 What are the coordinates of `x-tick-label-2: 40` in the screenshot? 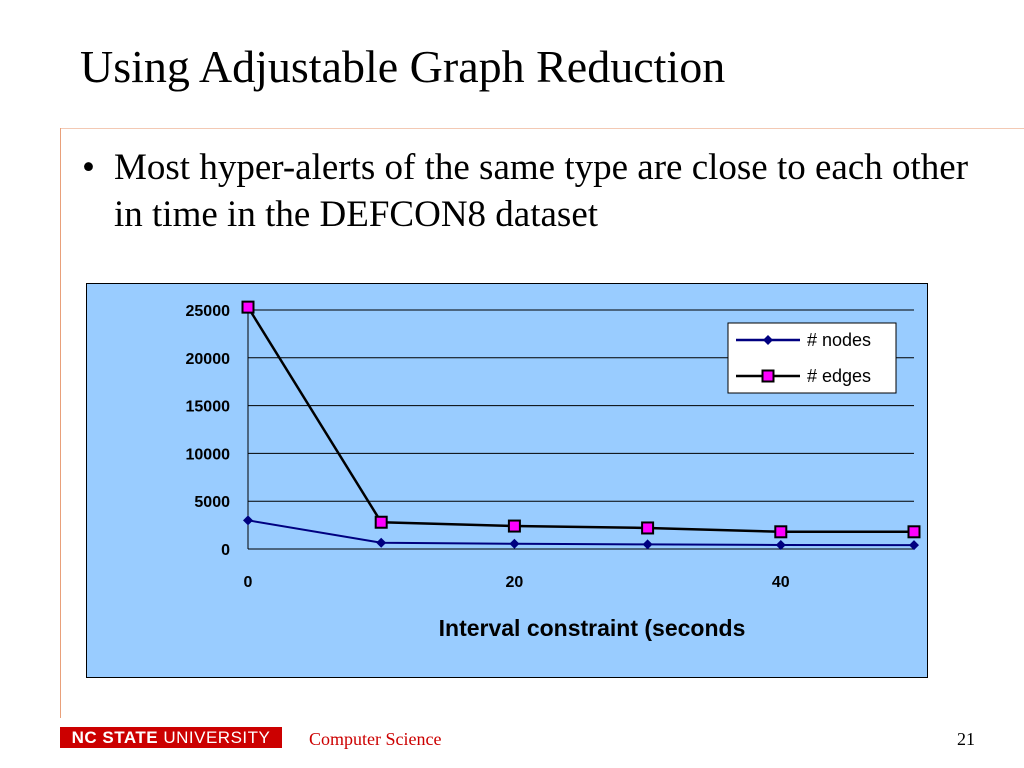 It's located at (781, 582).